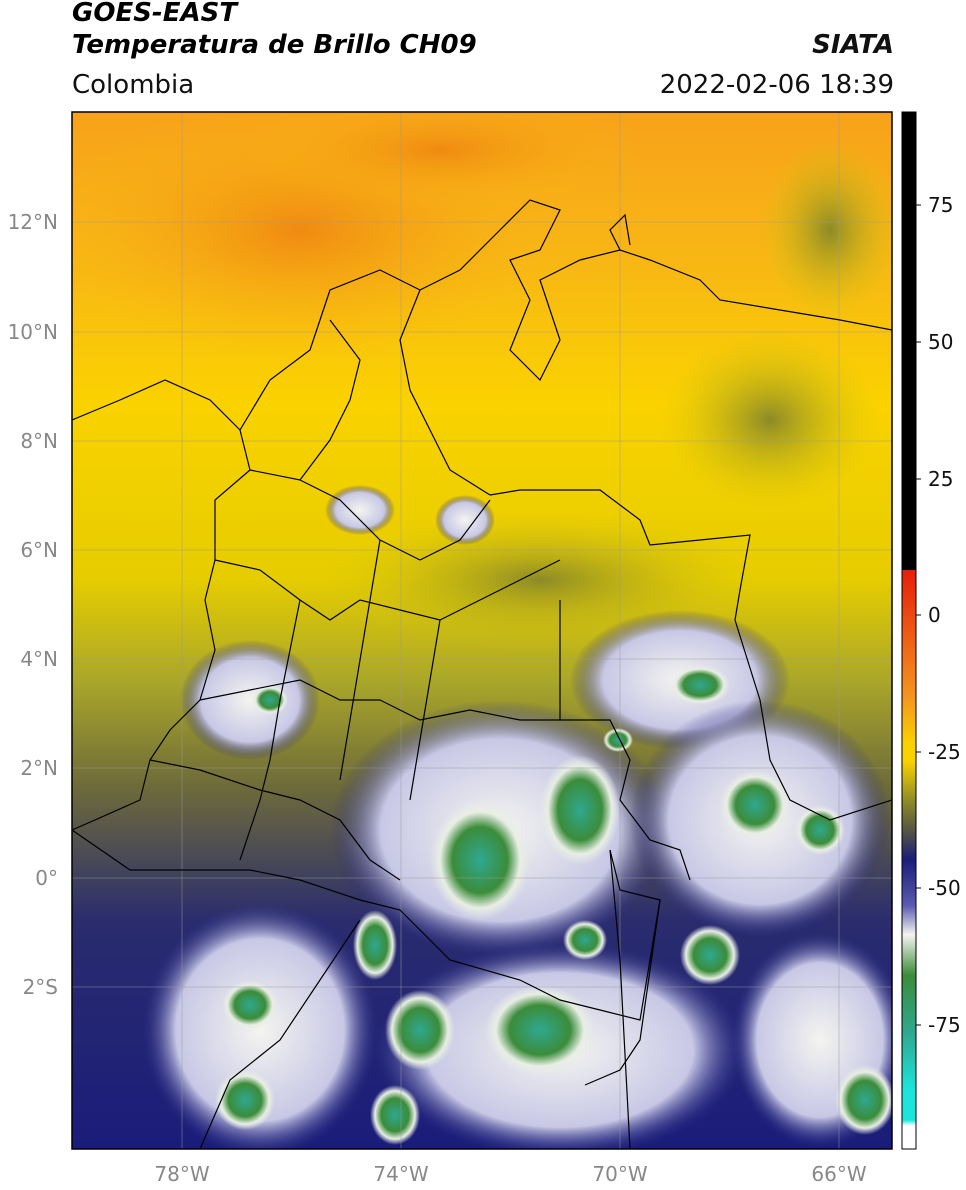  What do you see at coordinates (620, 232) in the screenshot?
I see `paraguana` at bounding box center [620, 232].